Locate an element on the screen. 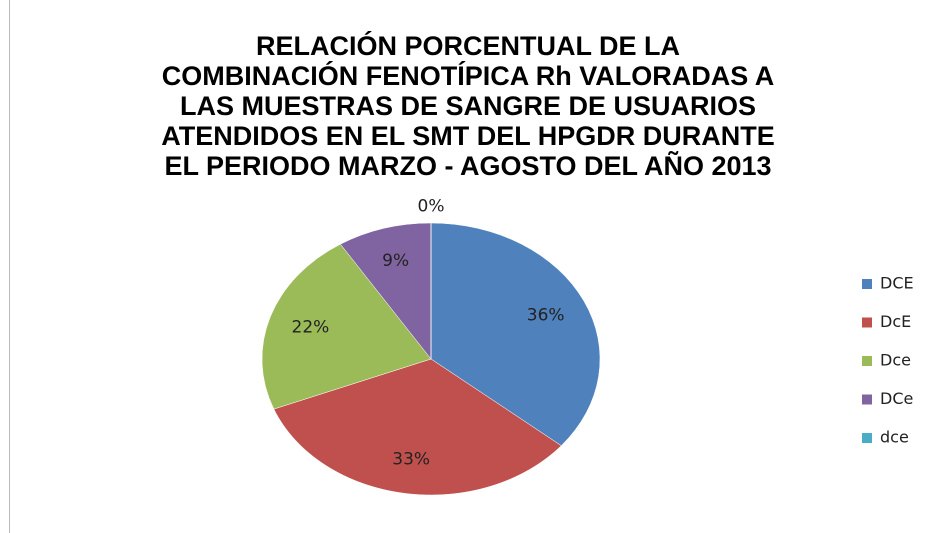  data-label: 0% is located at coordinates (431, 207).